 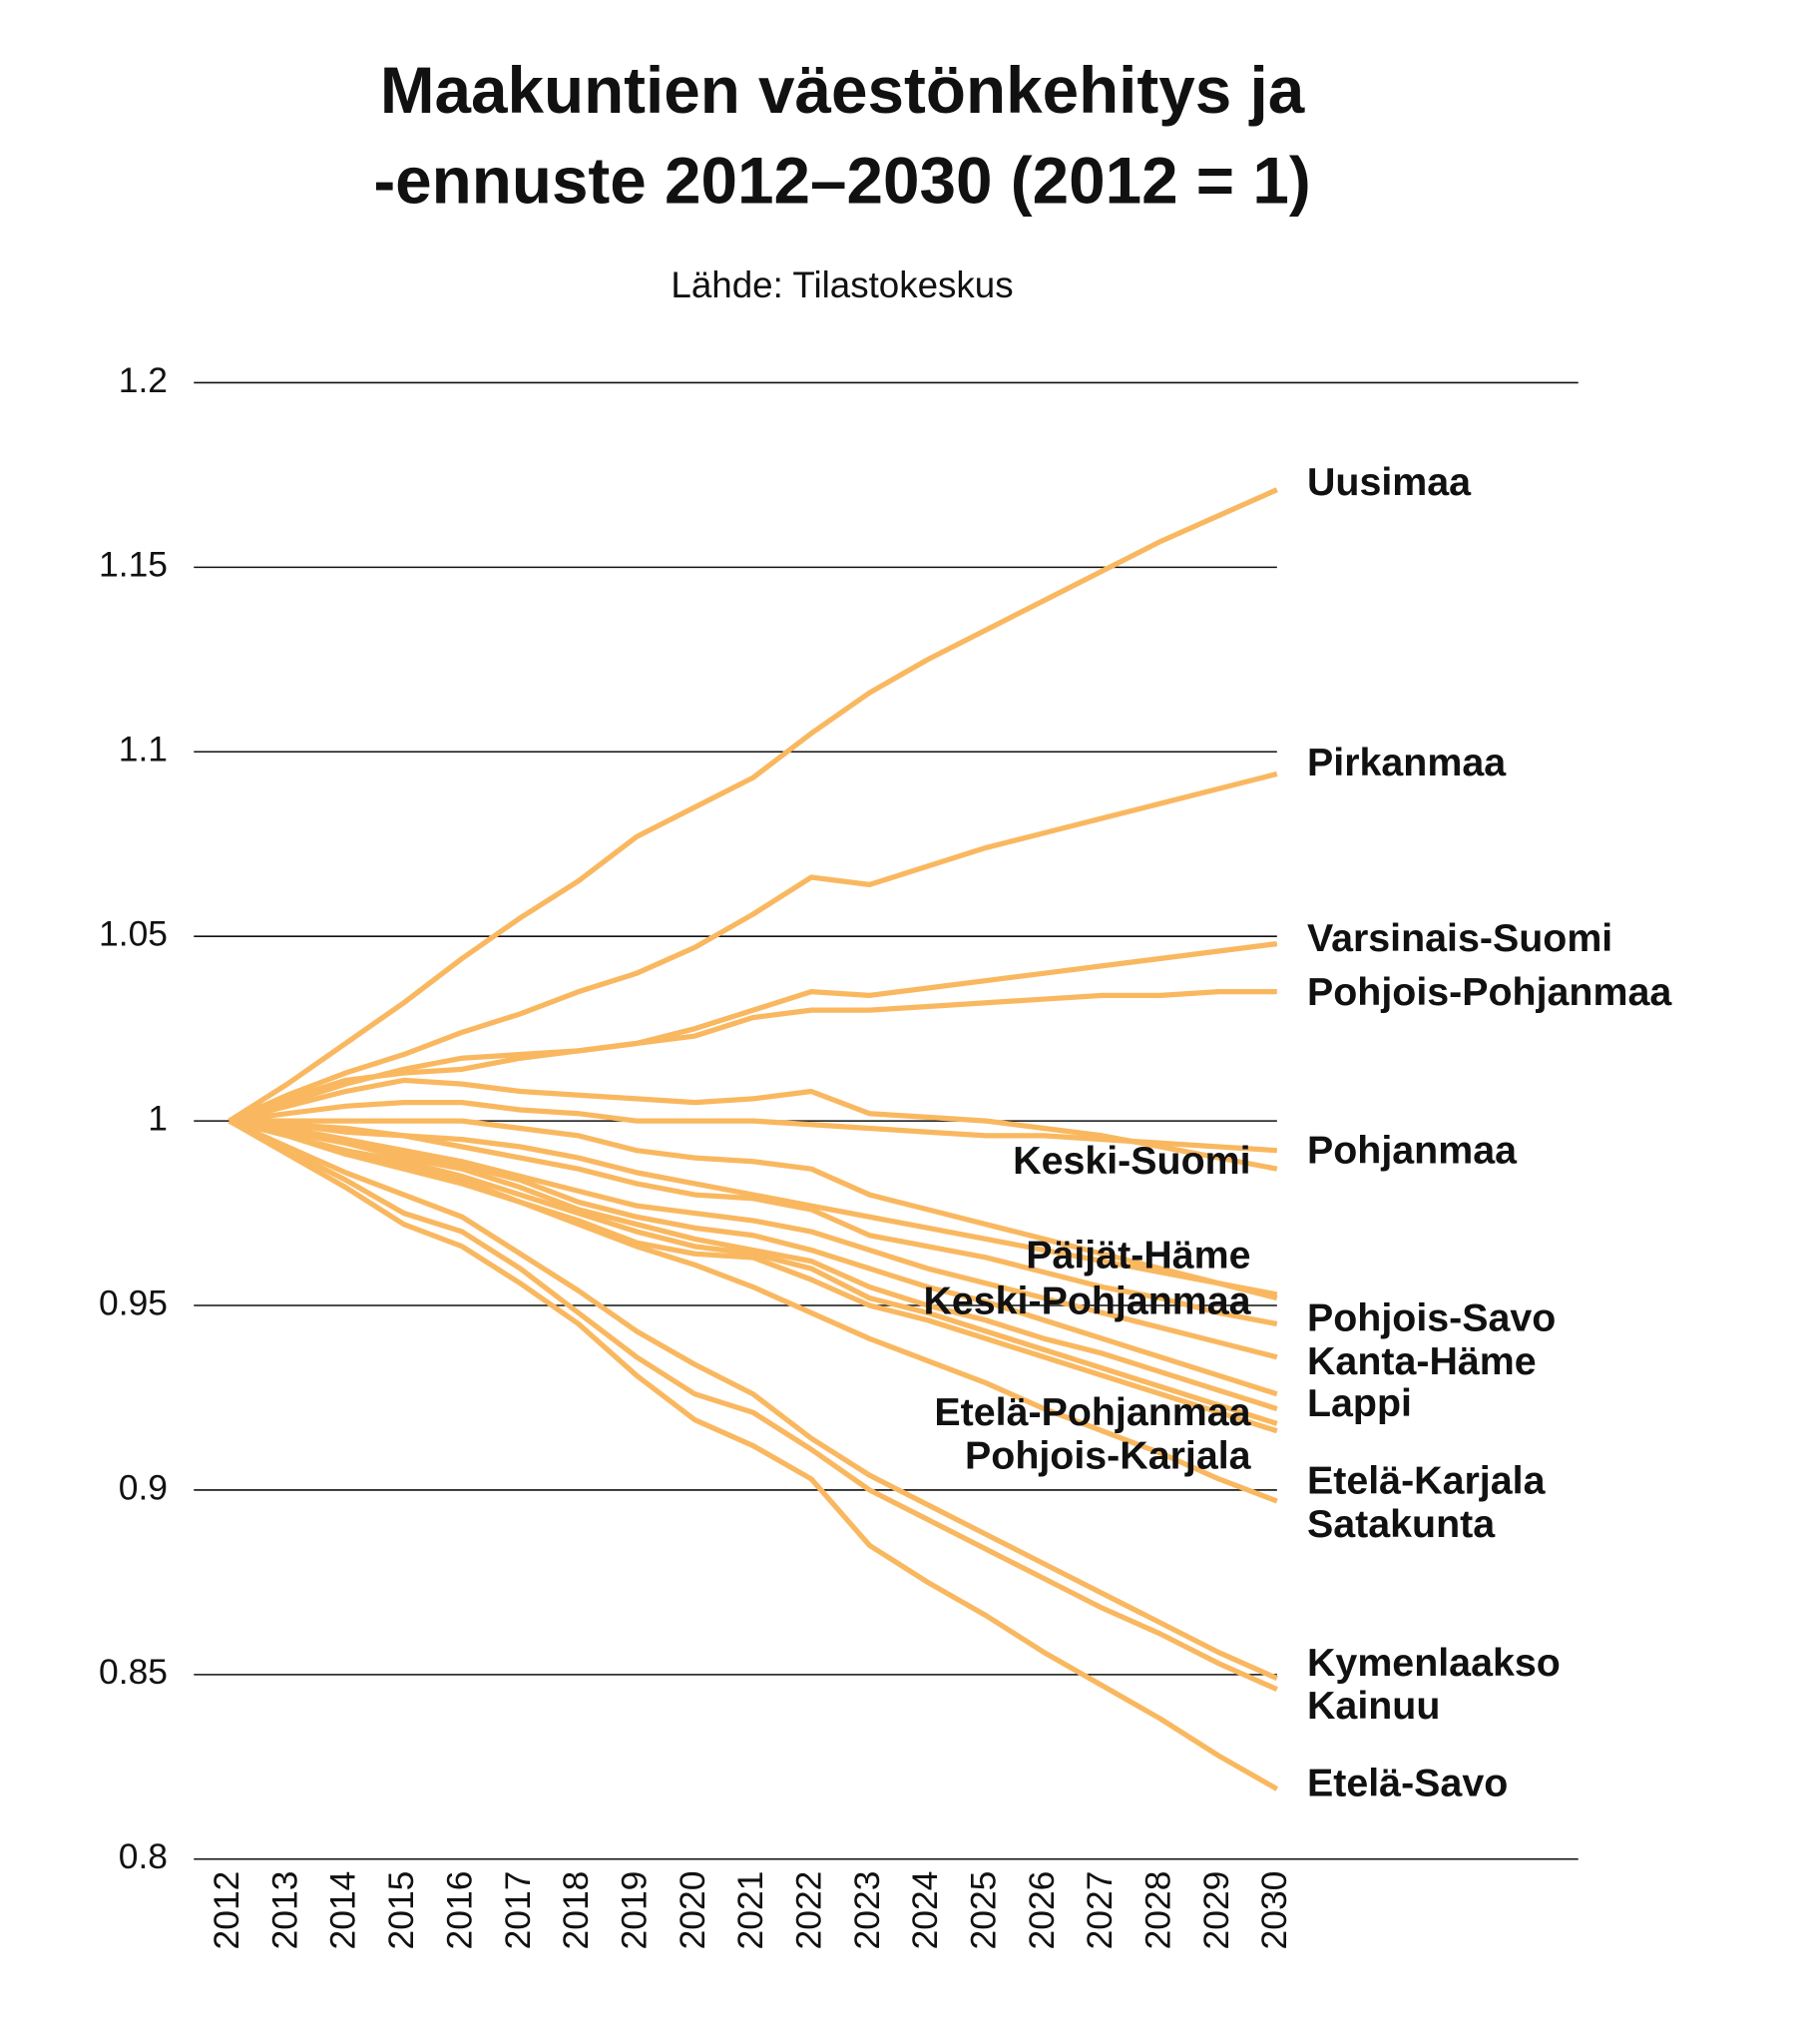 I want to click on x-tick-label: 2023, so click(x=867, y=1910).